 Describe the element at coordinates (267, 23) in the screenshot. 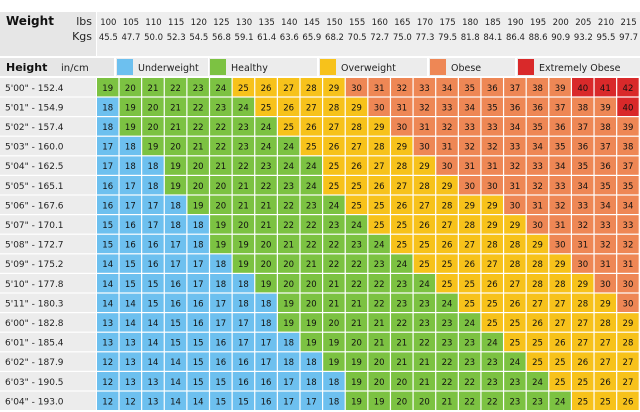

I see `lbs-tick-label: 135` at that location.